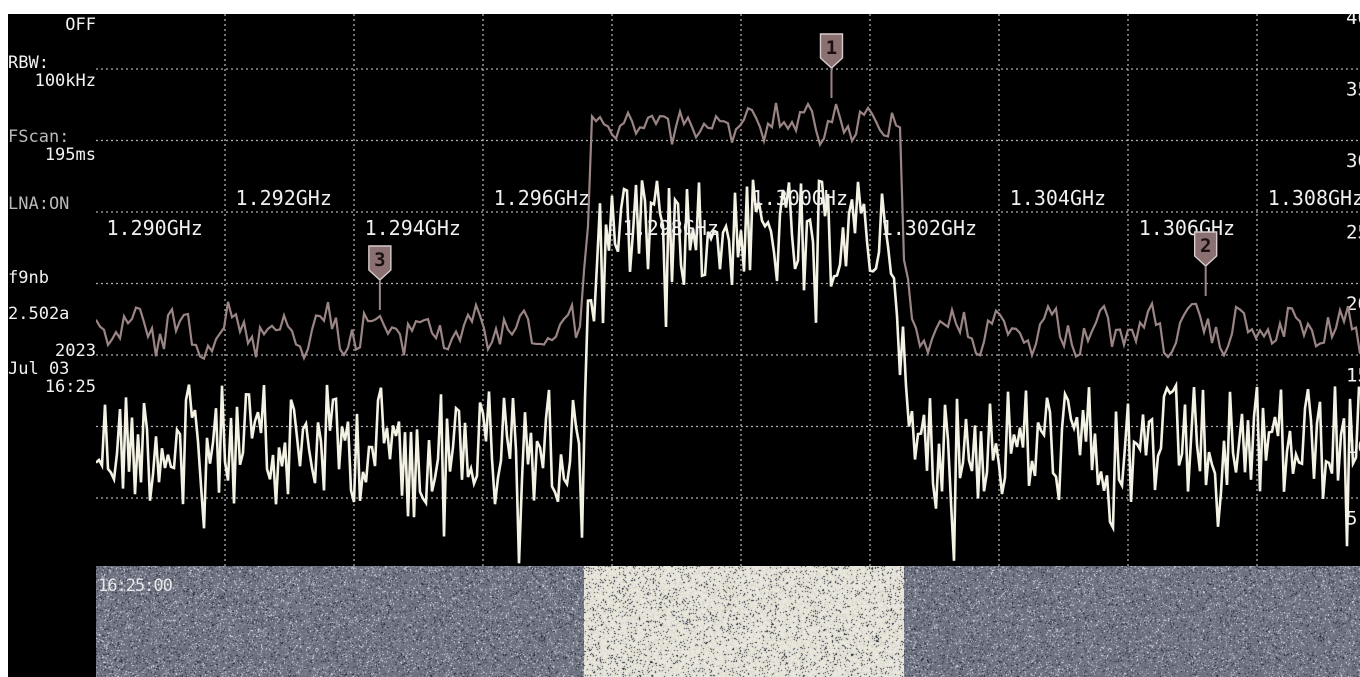  What do you see at coordinates (1132, 621) in the screenshot?
I see `waterfall-noise-right` at bounding box center [1132, 621].